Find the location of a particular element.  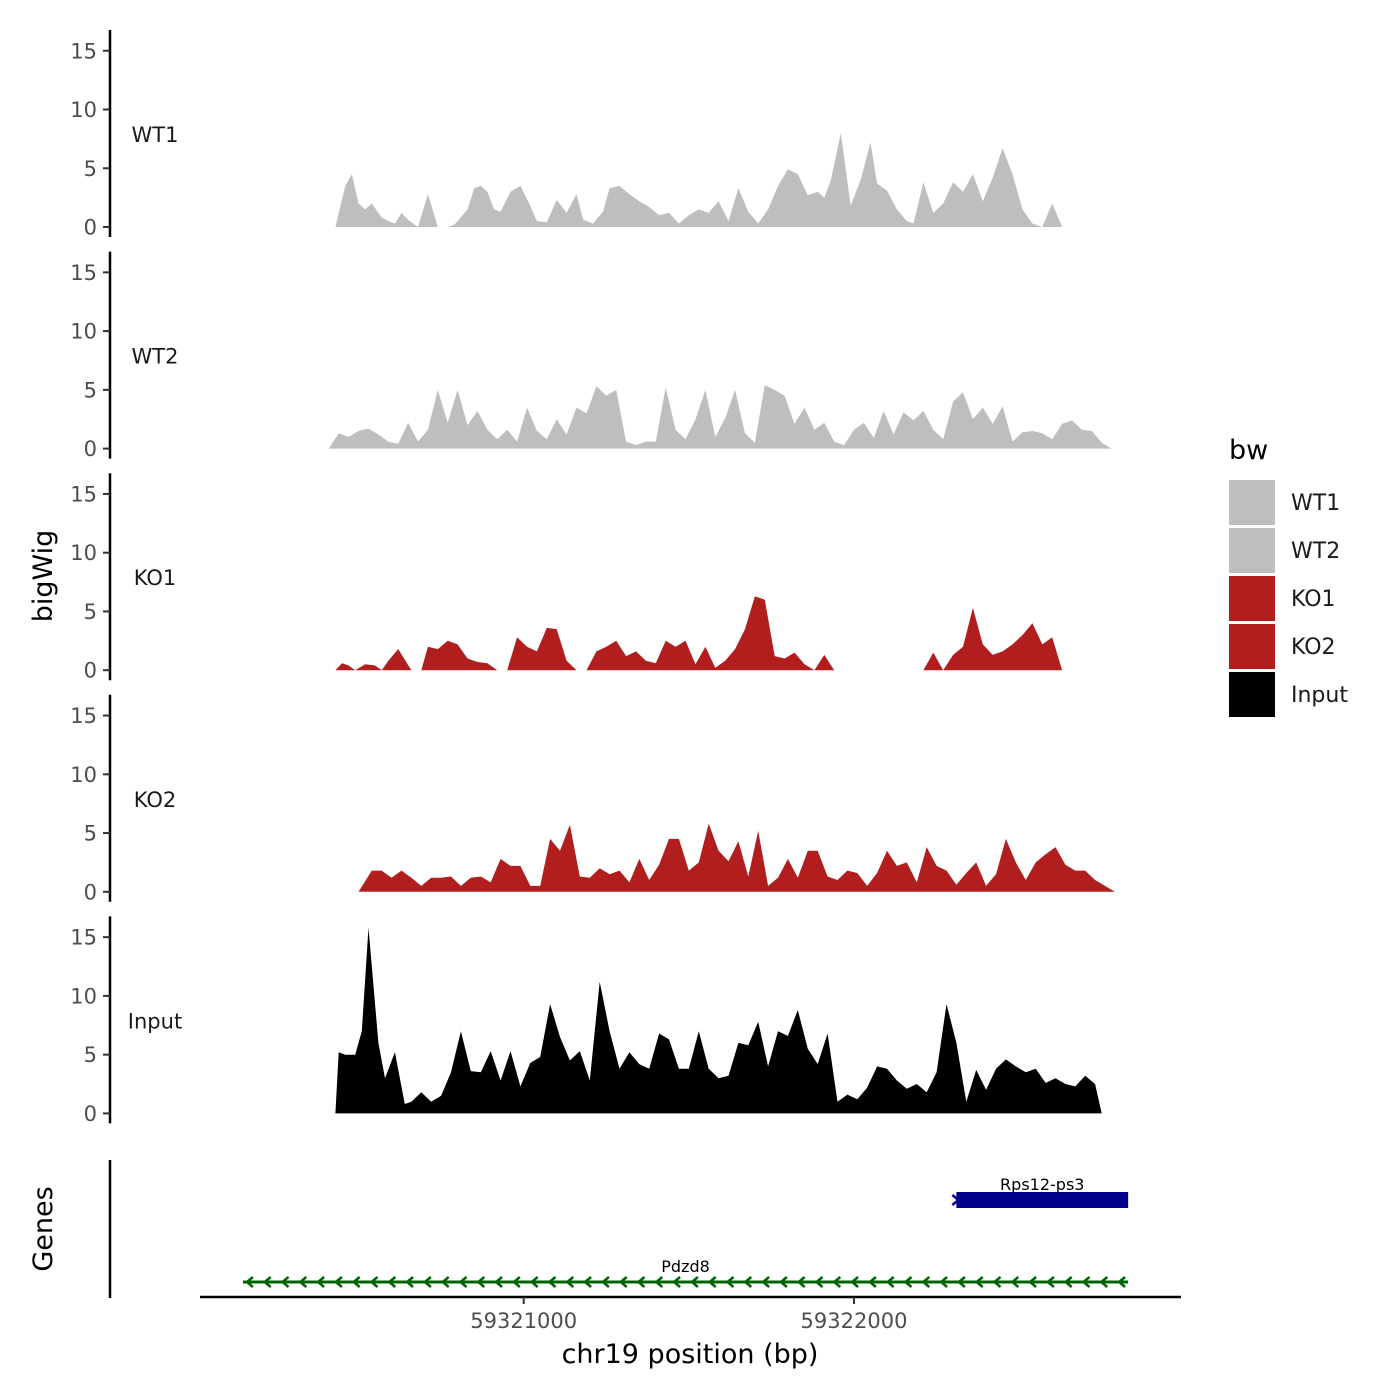

gene-pdzd8: Pdzd8 is located at coordinates (685, 1272).